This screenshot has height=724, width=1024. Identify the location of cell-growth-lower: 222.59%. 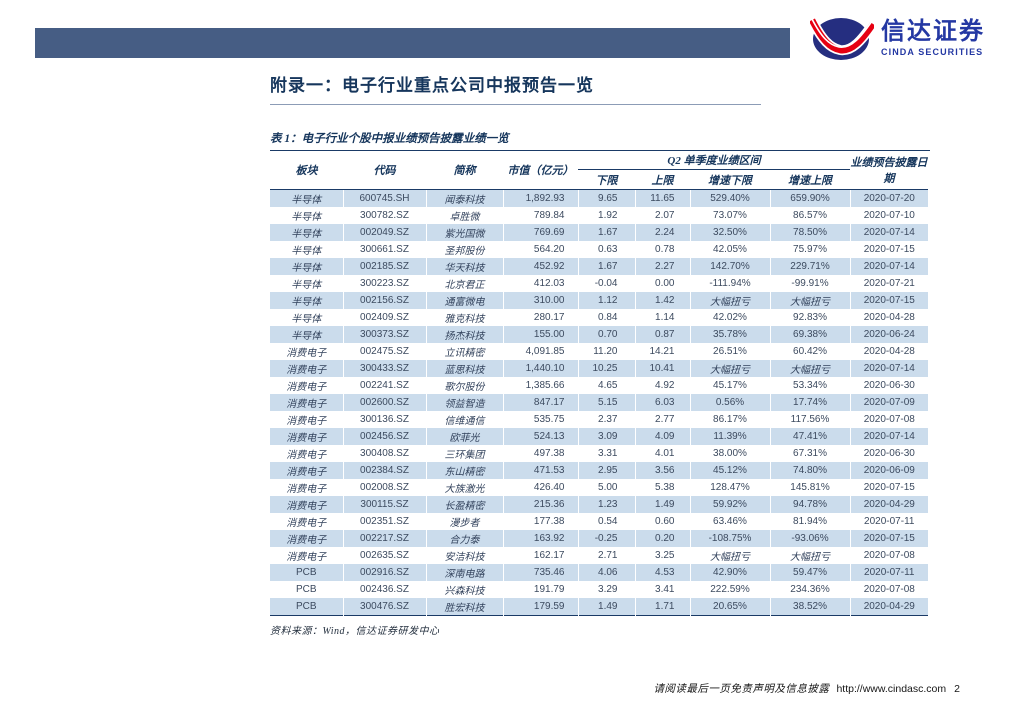
(729, 589).